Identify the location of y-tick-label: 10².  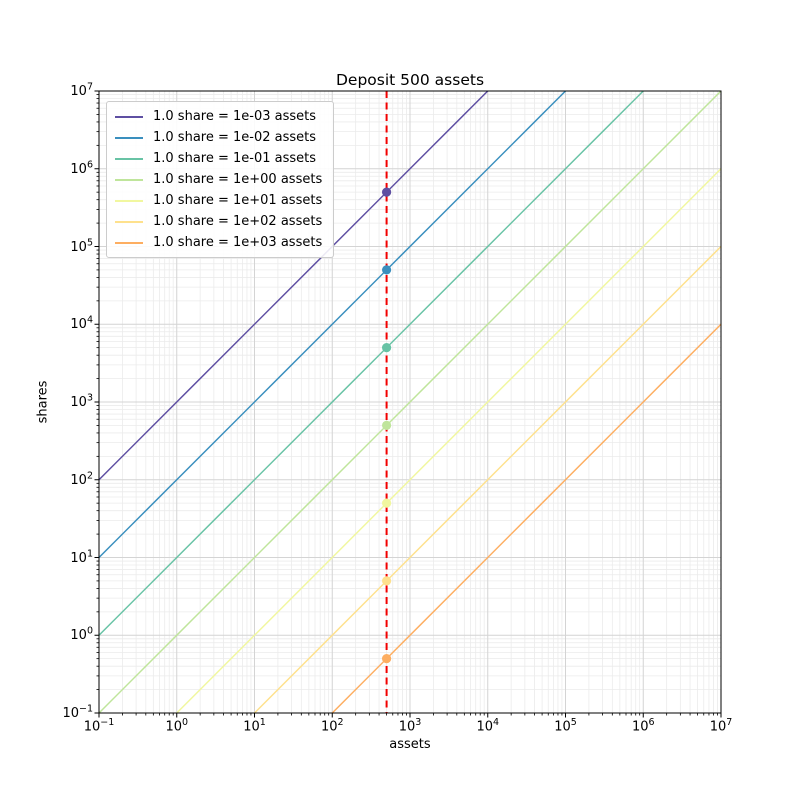
(81, 479).